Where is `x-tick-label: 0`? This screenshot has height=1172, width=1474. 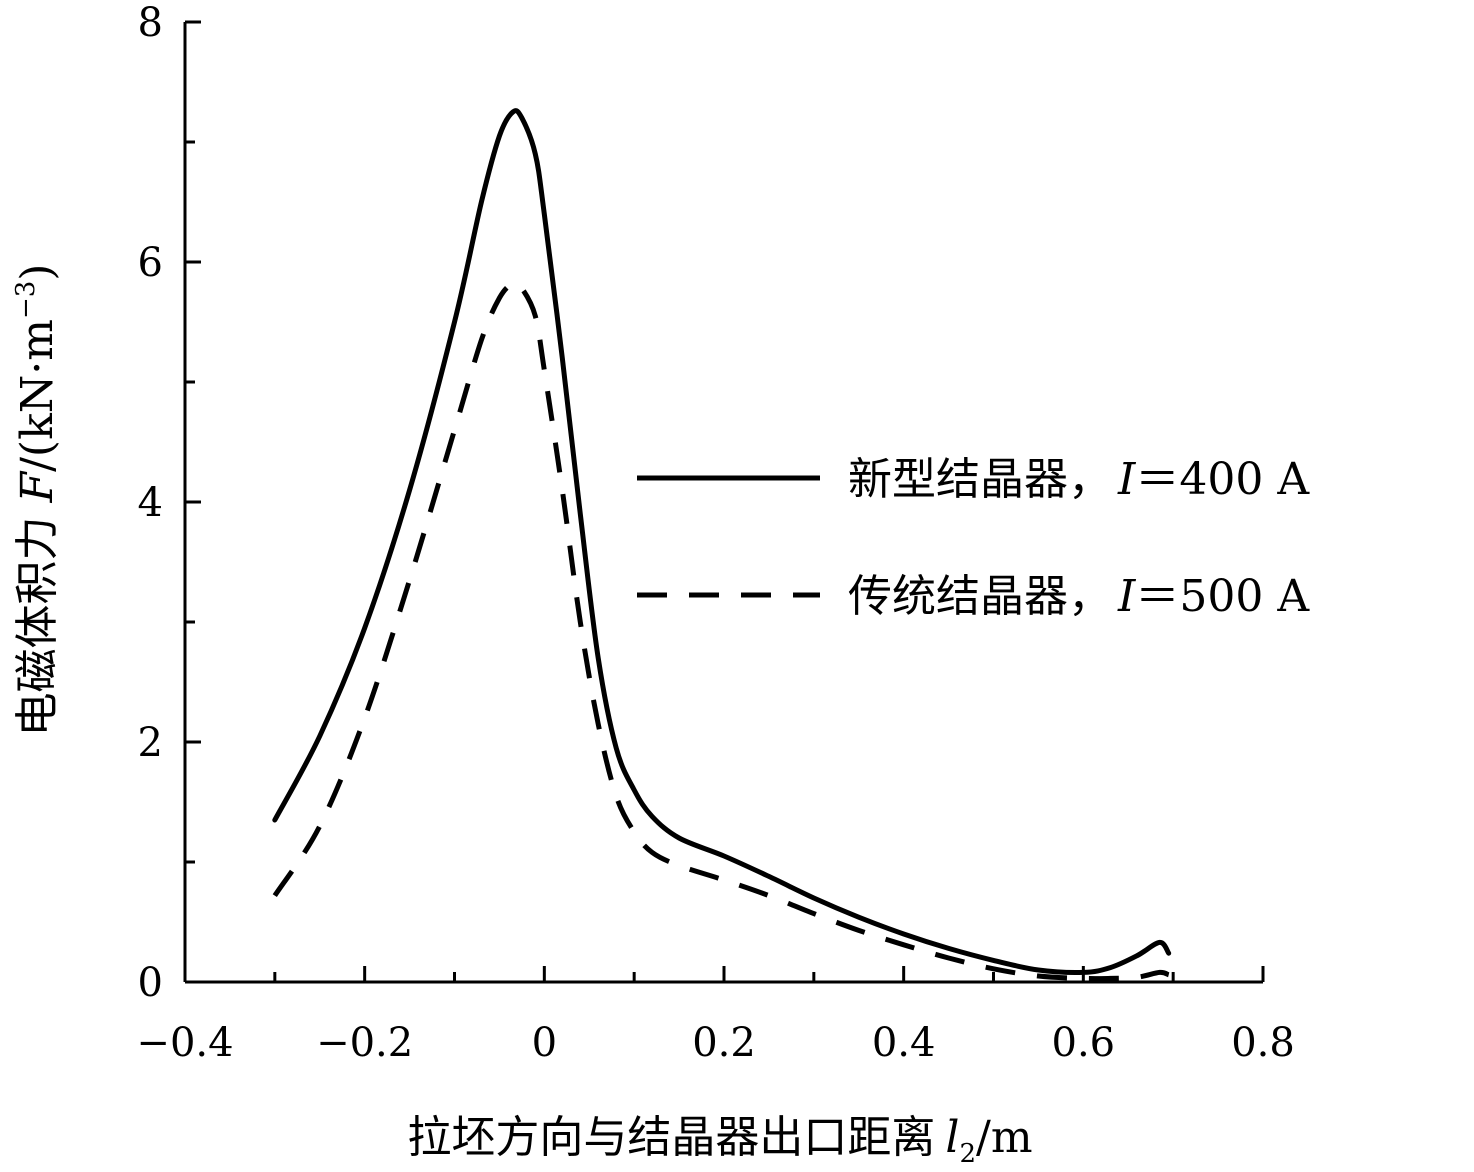
x-tick-label: 0 is located at coordinates (544, 1043).